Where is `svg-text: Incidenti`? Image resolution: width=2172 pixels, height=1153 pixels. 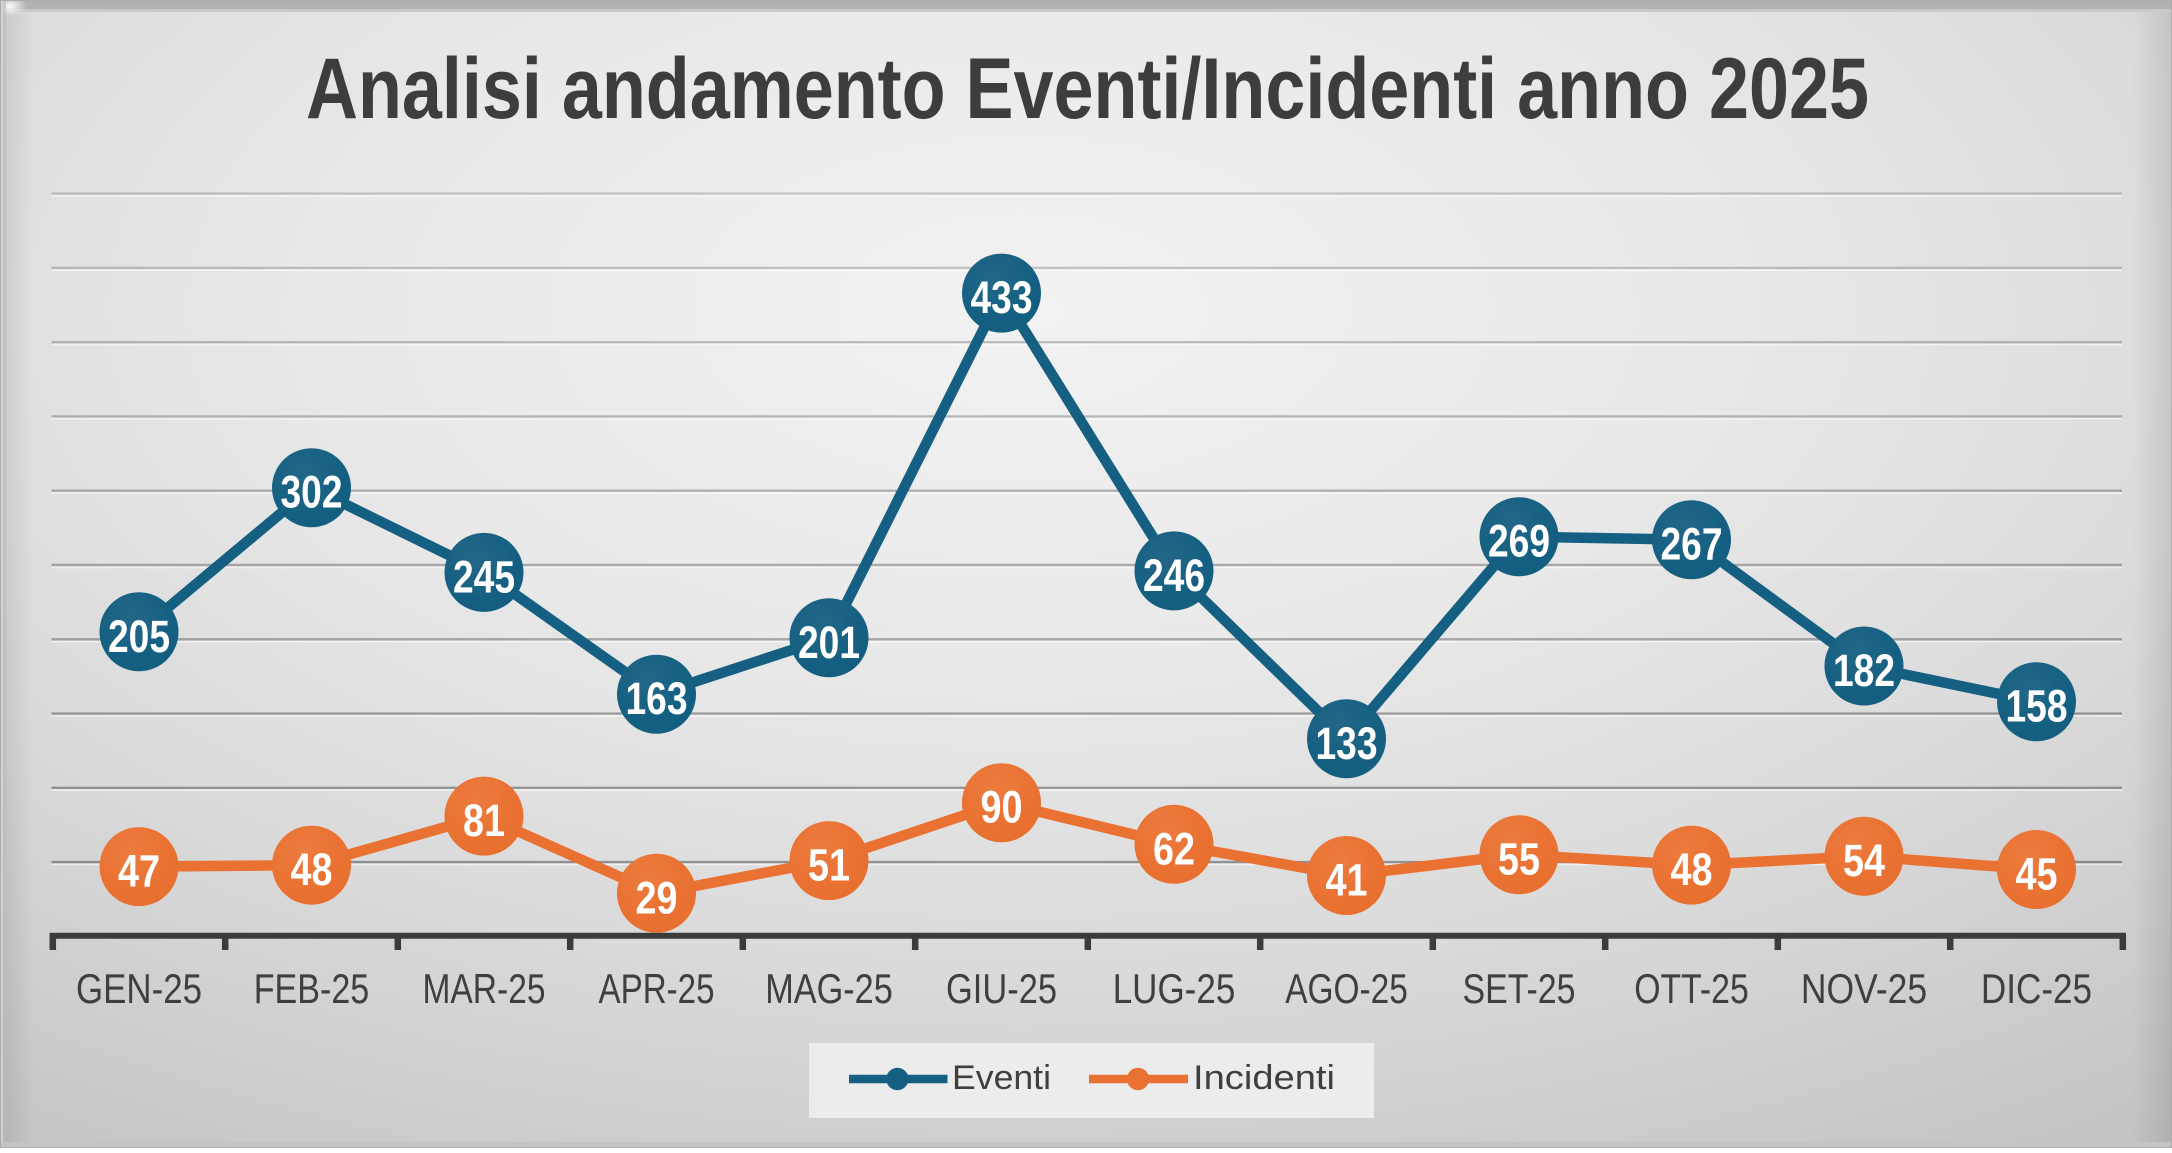 svg-text: Incidenti is located at coordinates (1264, 1078).